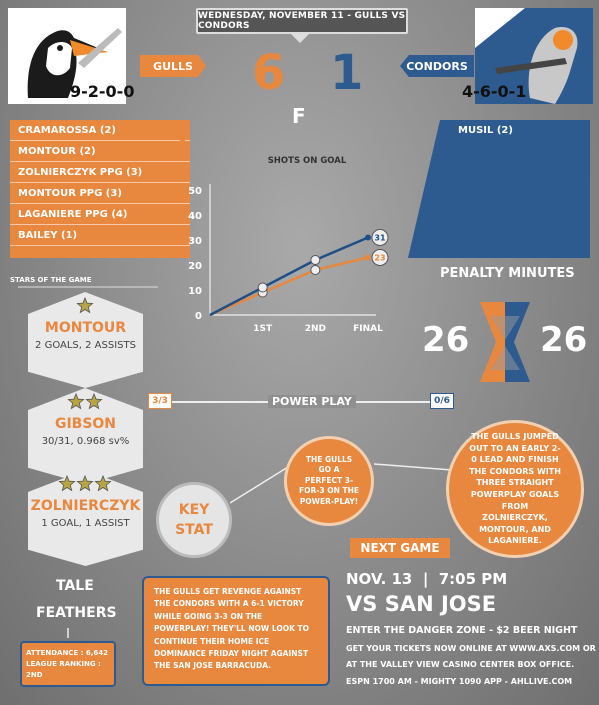 The height and width of the screenshot is (705, 599). Describe the element at coordinates (63, 670) in the screenshot. I see `league-ranking: LEAGUE RANKING : 2ND` at that location.